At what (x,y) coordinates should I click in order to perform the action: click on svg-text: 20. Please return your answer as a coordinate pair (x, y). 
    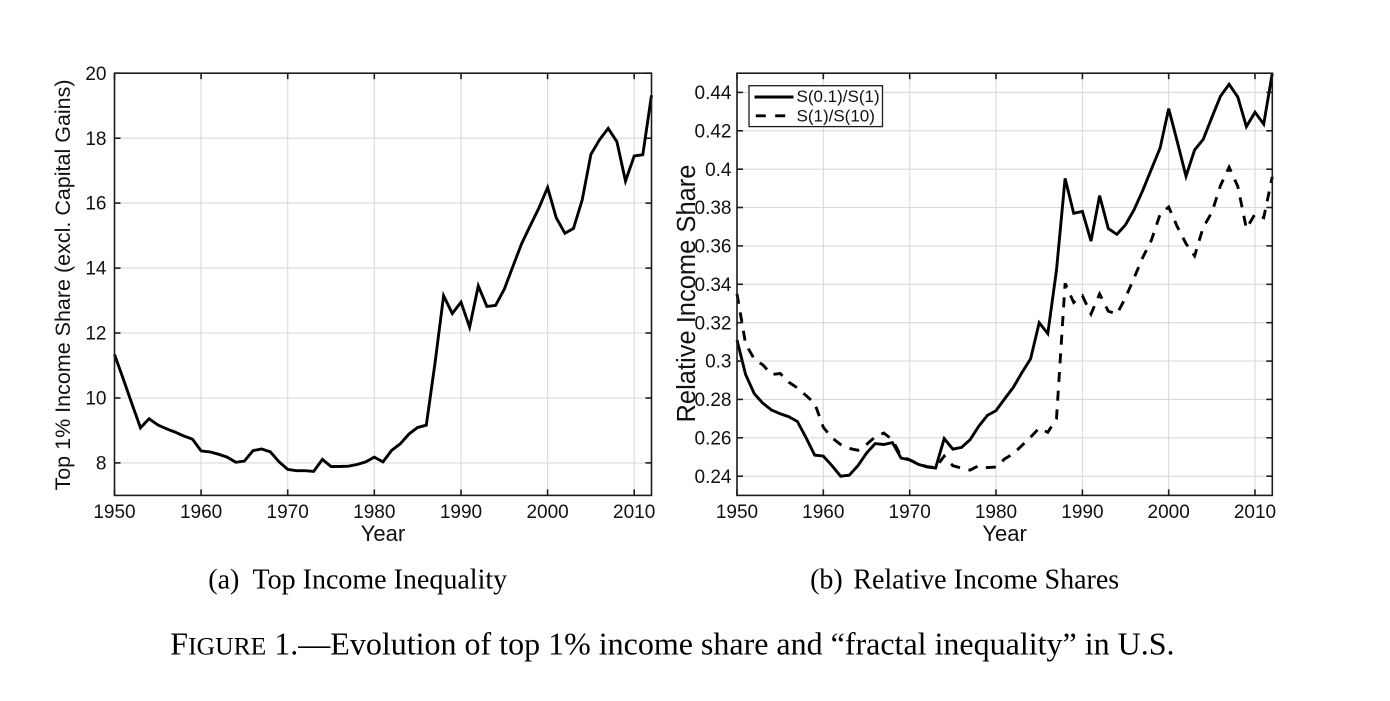
    Looking at the image, I should click on (95, 74).